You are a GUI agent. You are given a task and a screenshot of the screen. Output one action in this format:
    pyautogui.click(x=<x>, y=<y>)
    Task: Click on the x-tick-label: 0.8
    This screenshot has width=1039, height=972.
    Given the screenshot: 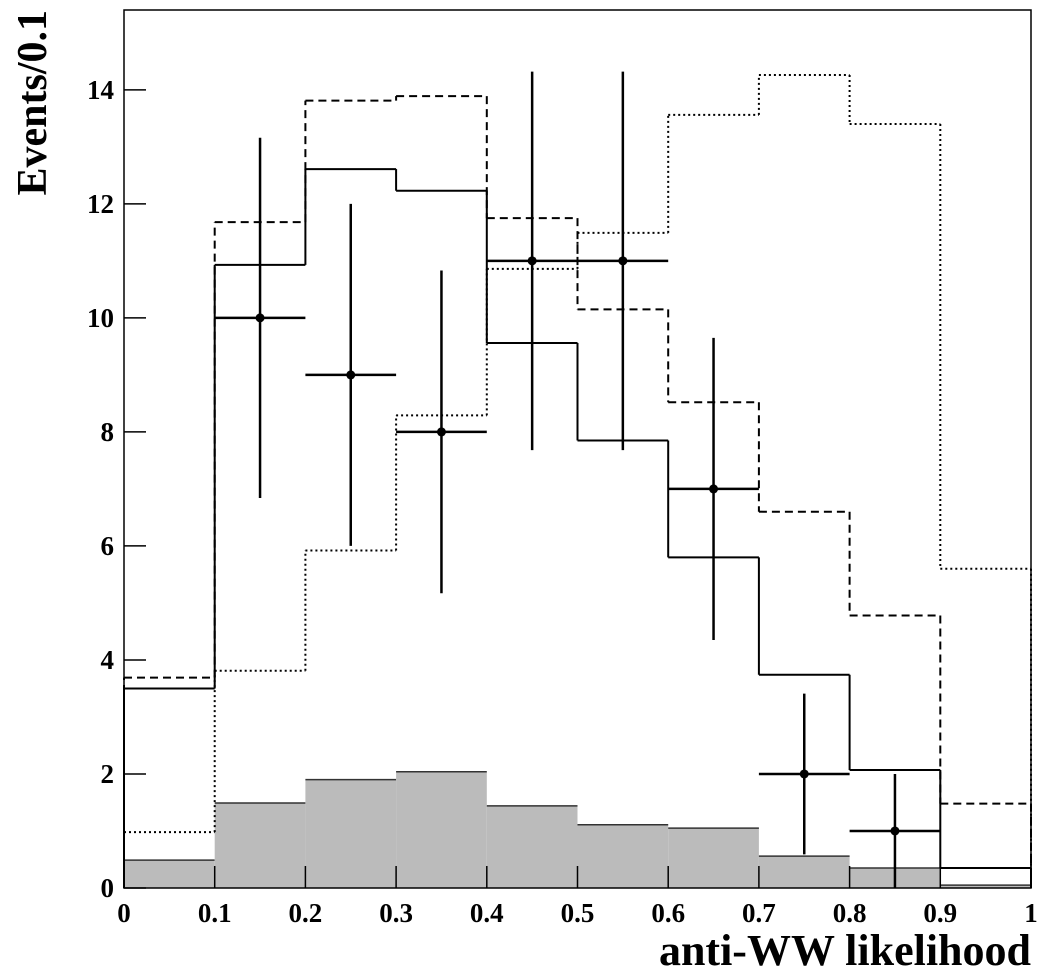 What is the action you would take?
    pyautogui.click(x=850, y=913)
    